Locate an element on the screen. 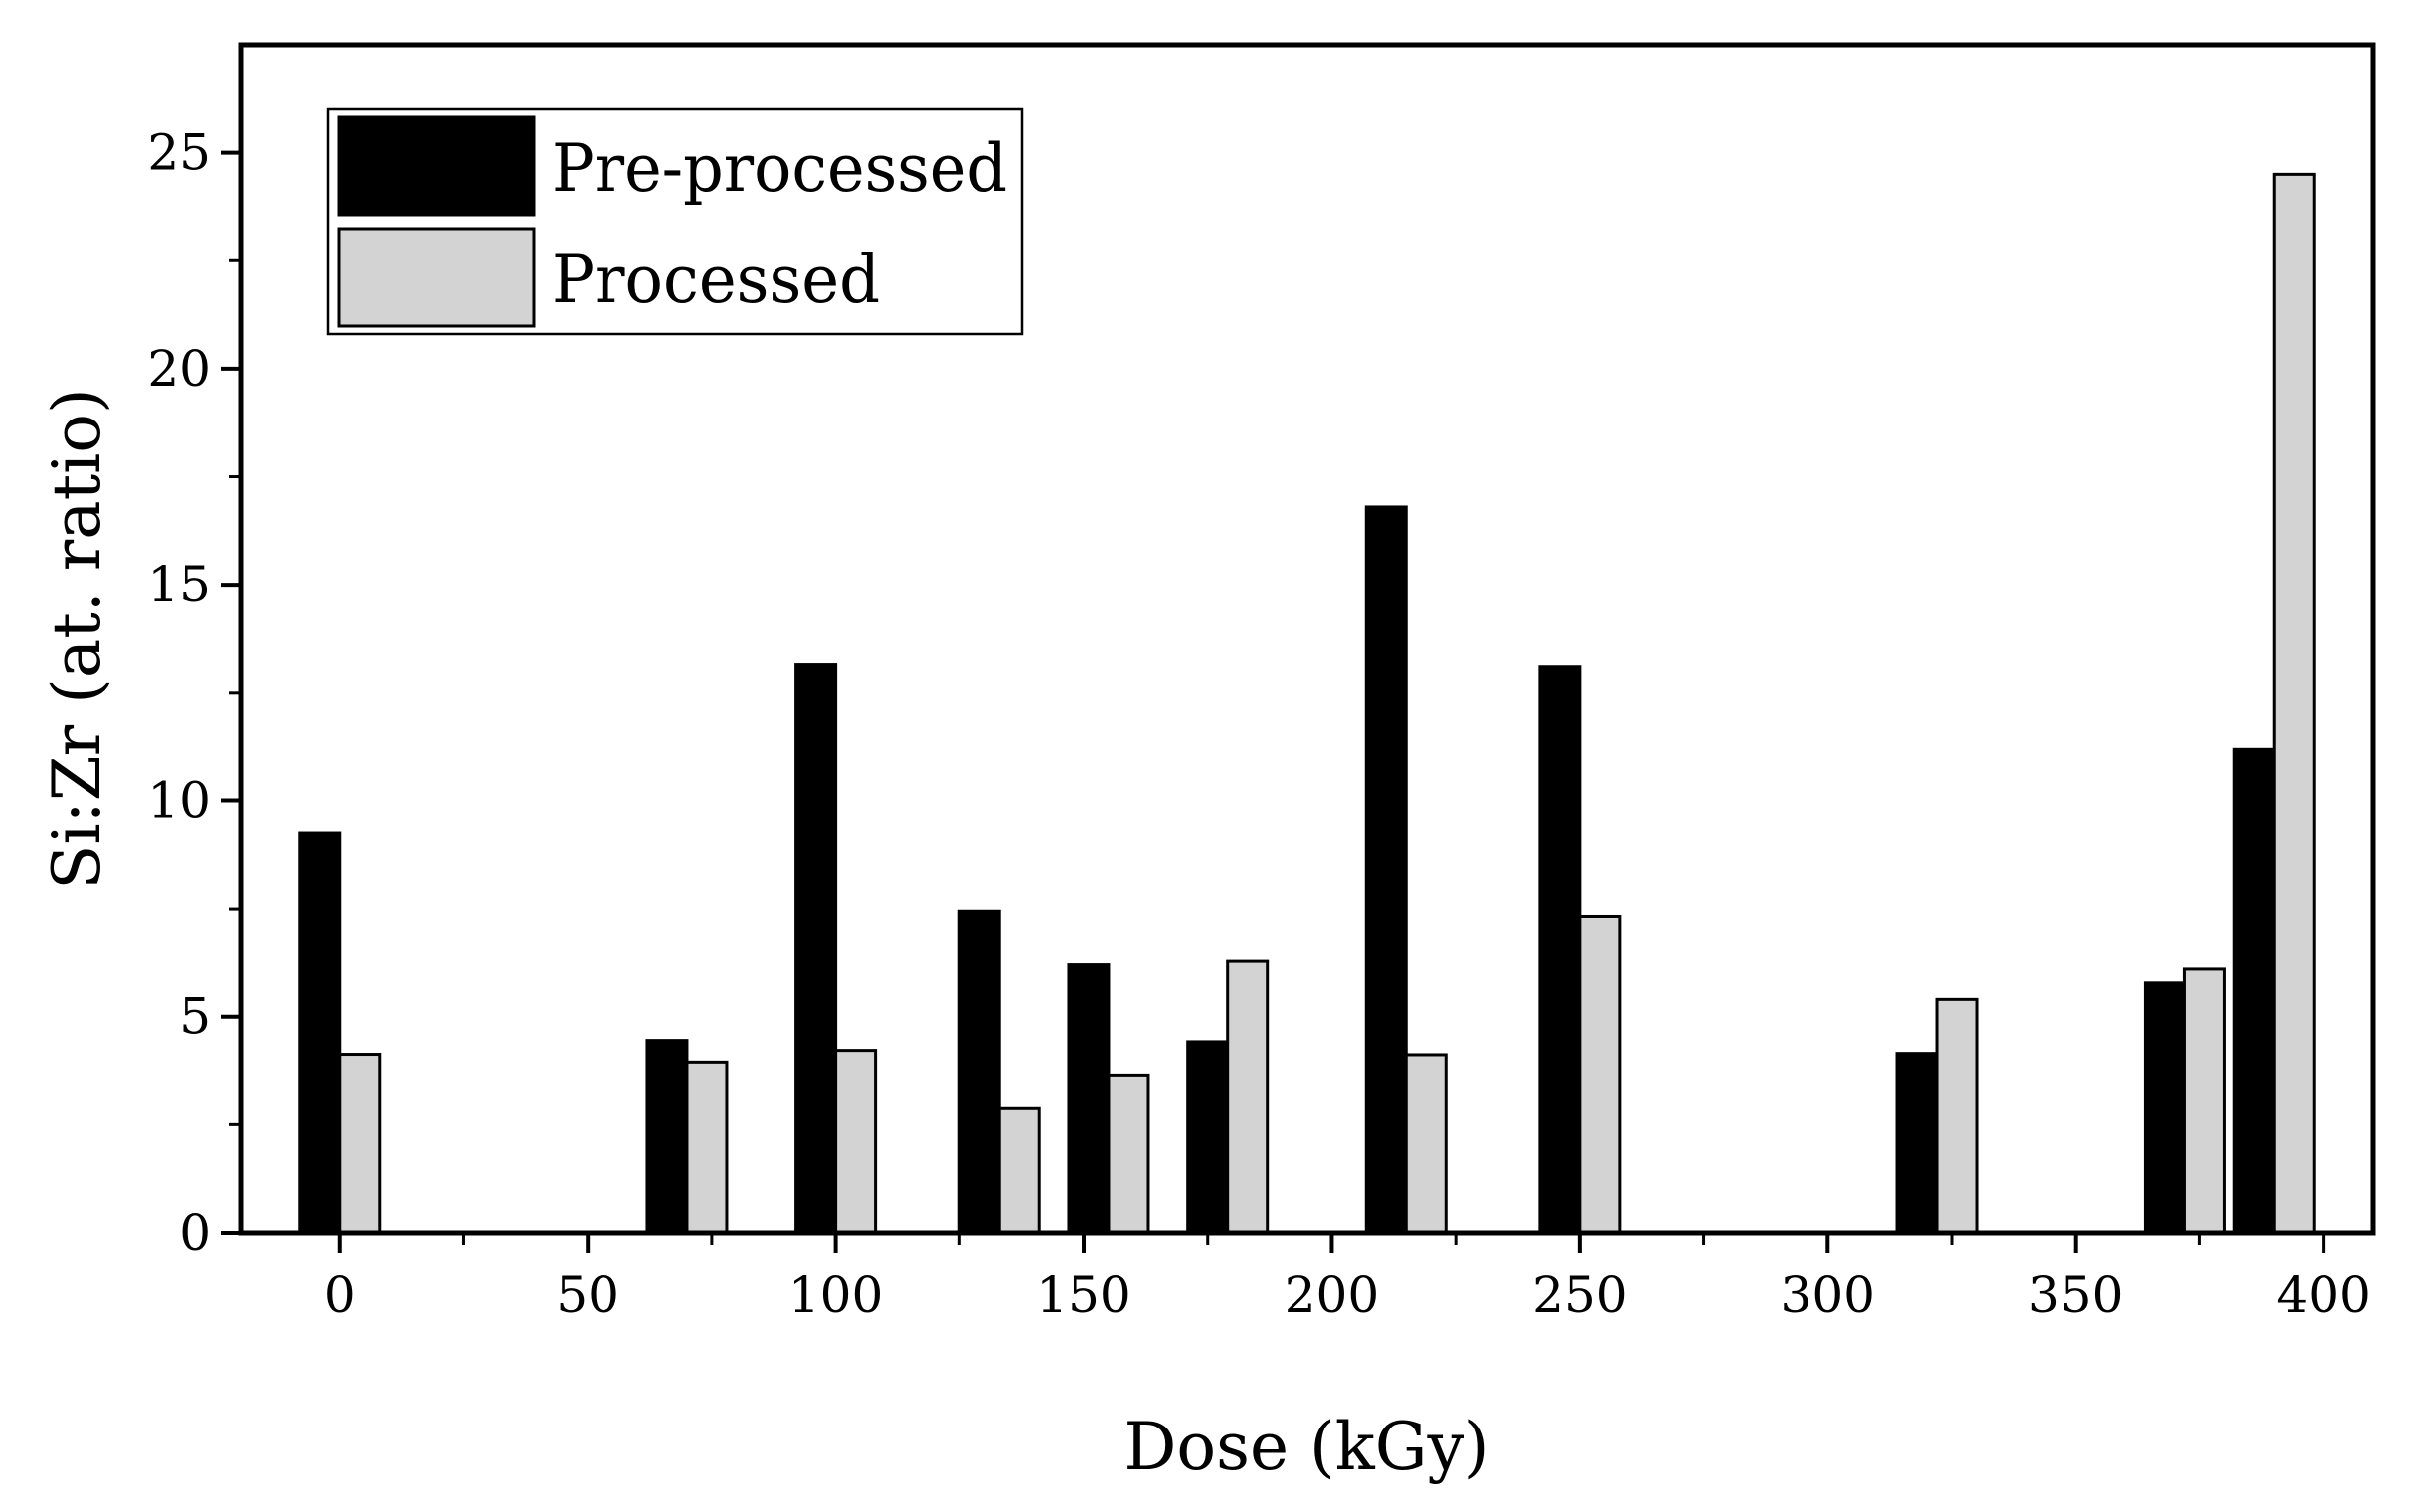 The height and width of the screenshot is (1512, 2411). x-tick-label: 300 is located at coordinates (1828, 1295).